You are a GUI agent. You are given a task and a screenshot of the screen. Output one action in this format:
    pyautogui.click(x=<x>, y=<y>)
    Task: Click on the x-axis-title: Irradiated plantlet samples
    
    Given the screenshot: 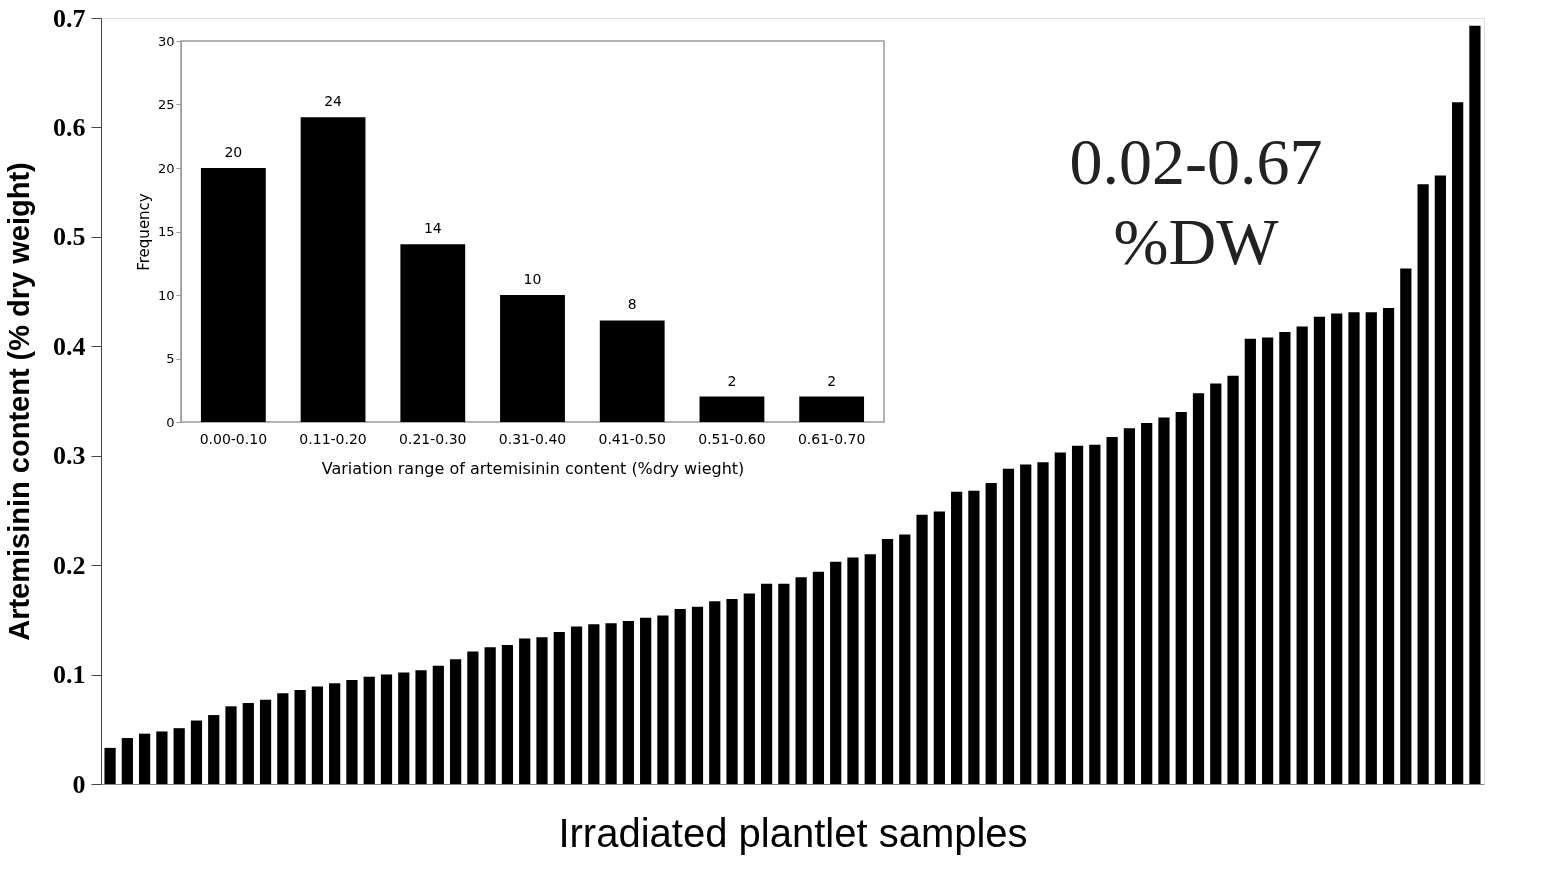 What is the action you would take?
    pyautogui.click(x=793, y=832)
    